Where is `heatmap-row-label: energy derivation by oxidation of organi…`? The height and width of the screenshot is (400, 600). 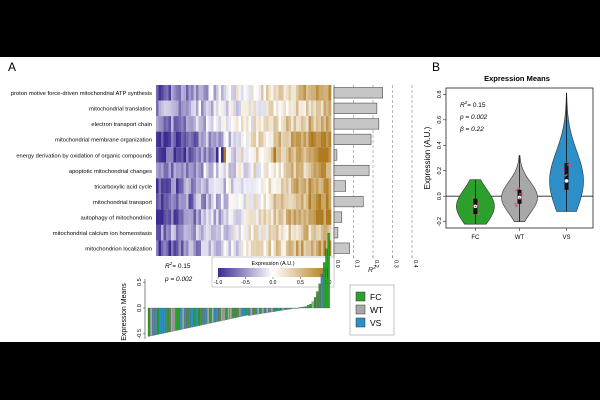
heatmap-row-label: energy derivation by oxidation of organi… is located at coordinates (84, 156).